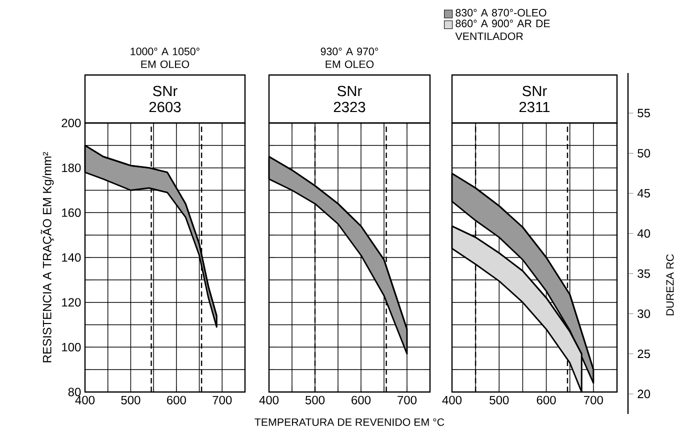 The height and width of the screenshot is (447, 689). I want to click on text: 45, so click(643, 193).